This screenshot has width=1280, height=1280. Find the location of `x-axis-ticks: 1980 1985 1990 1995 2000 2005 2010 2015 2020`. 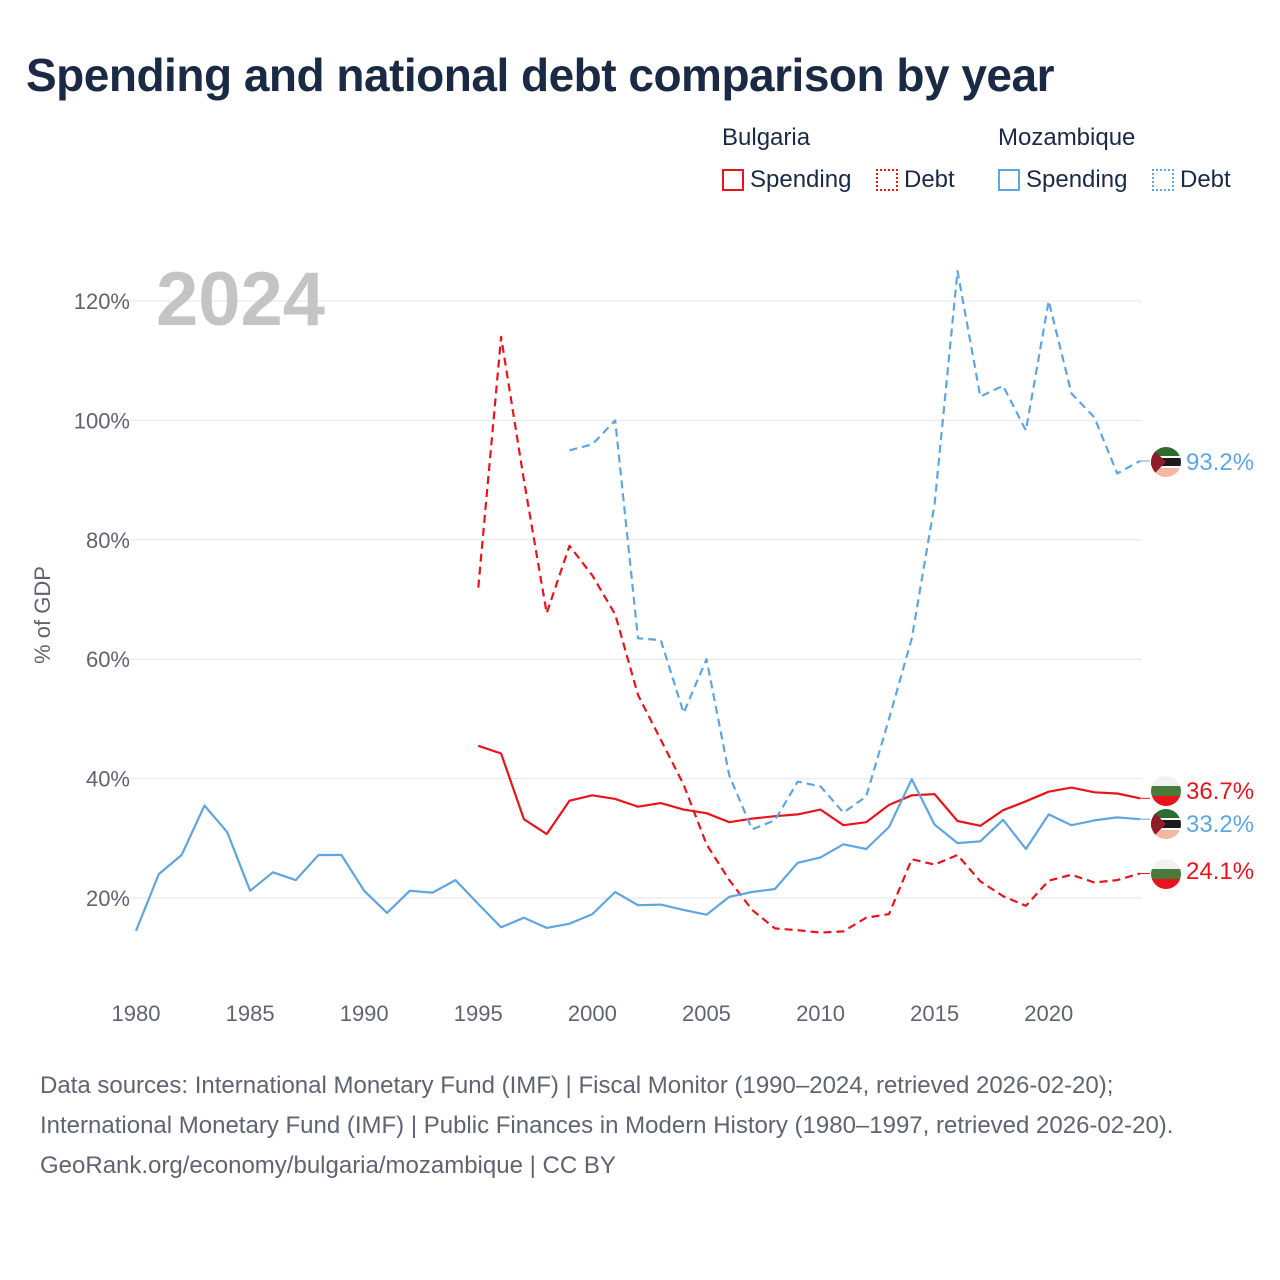

x-axis-ticks: 1980 1985 1990 1995 2000 2005 2010 2015 2020 is located at coordinates (593, 1013).